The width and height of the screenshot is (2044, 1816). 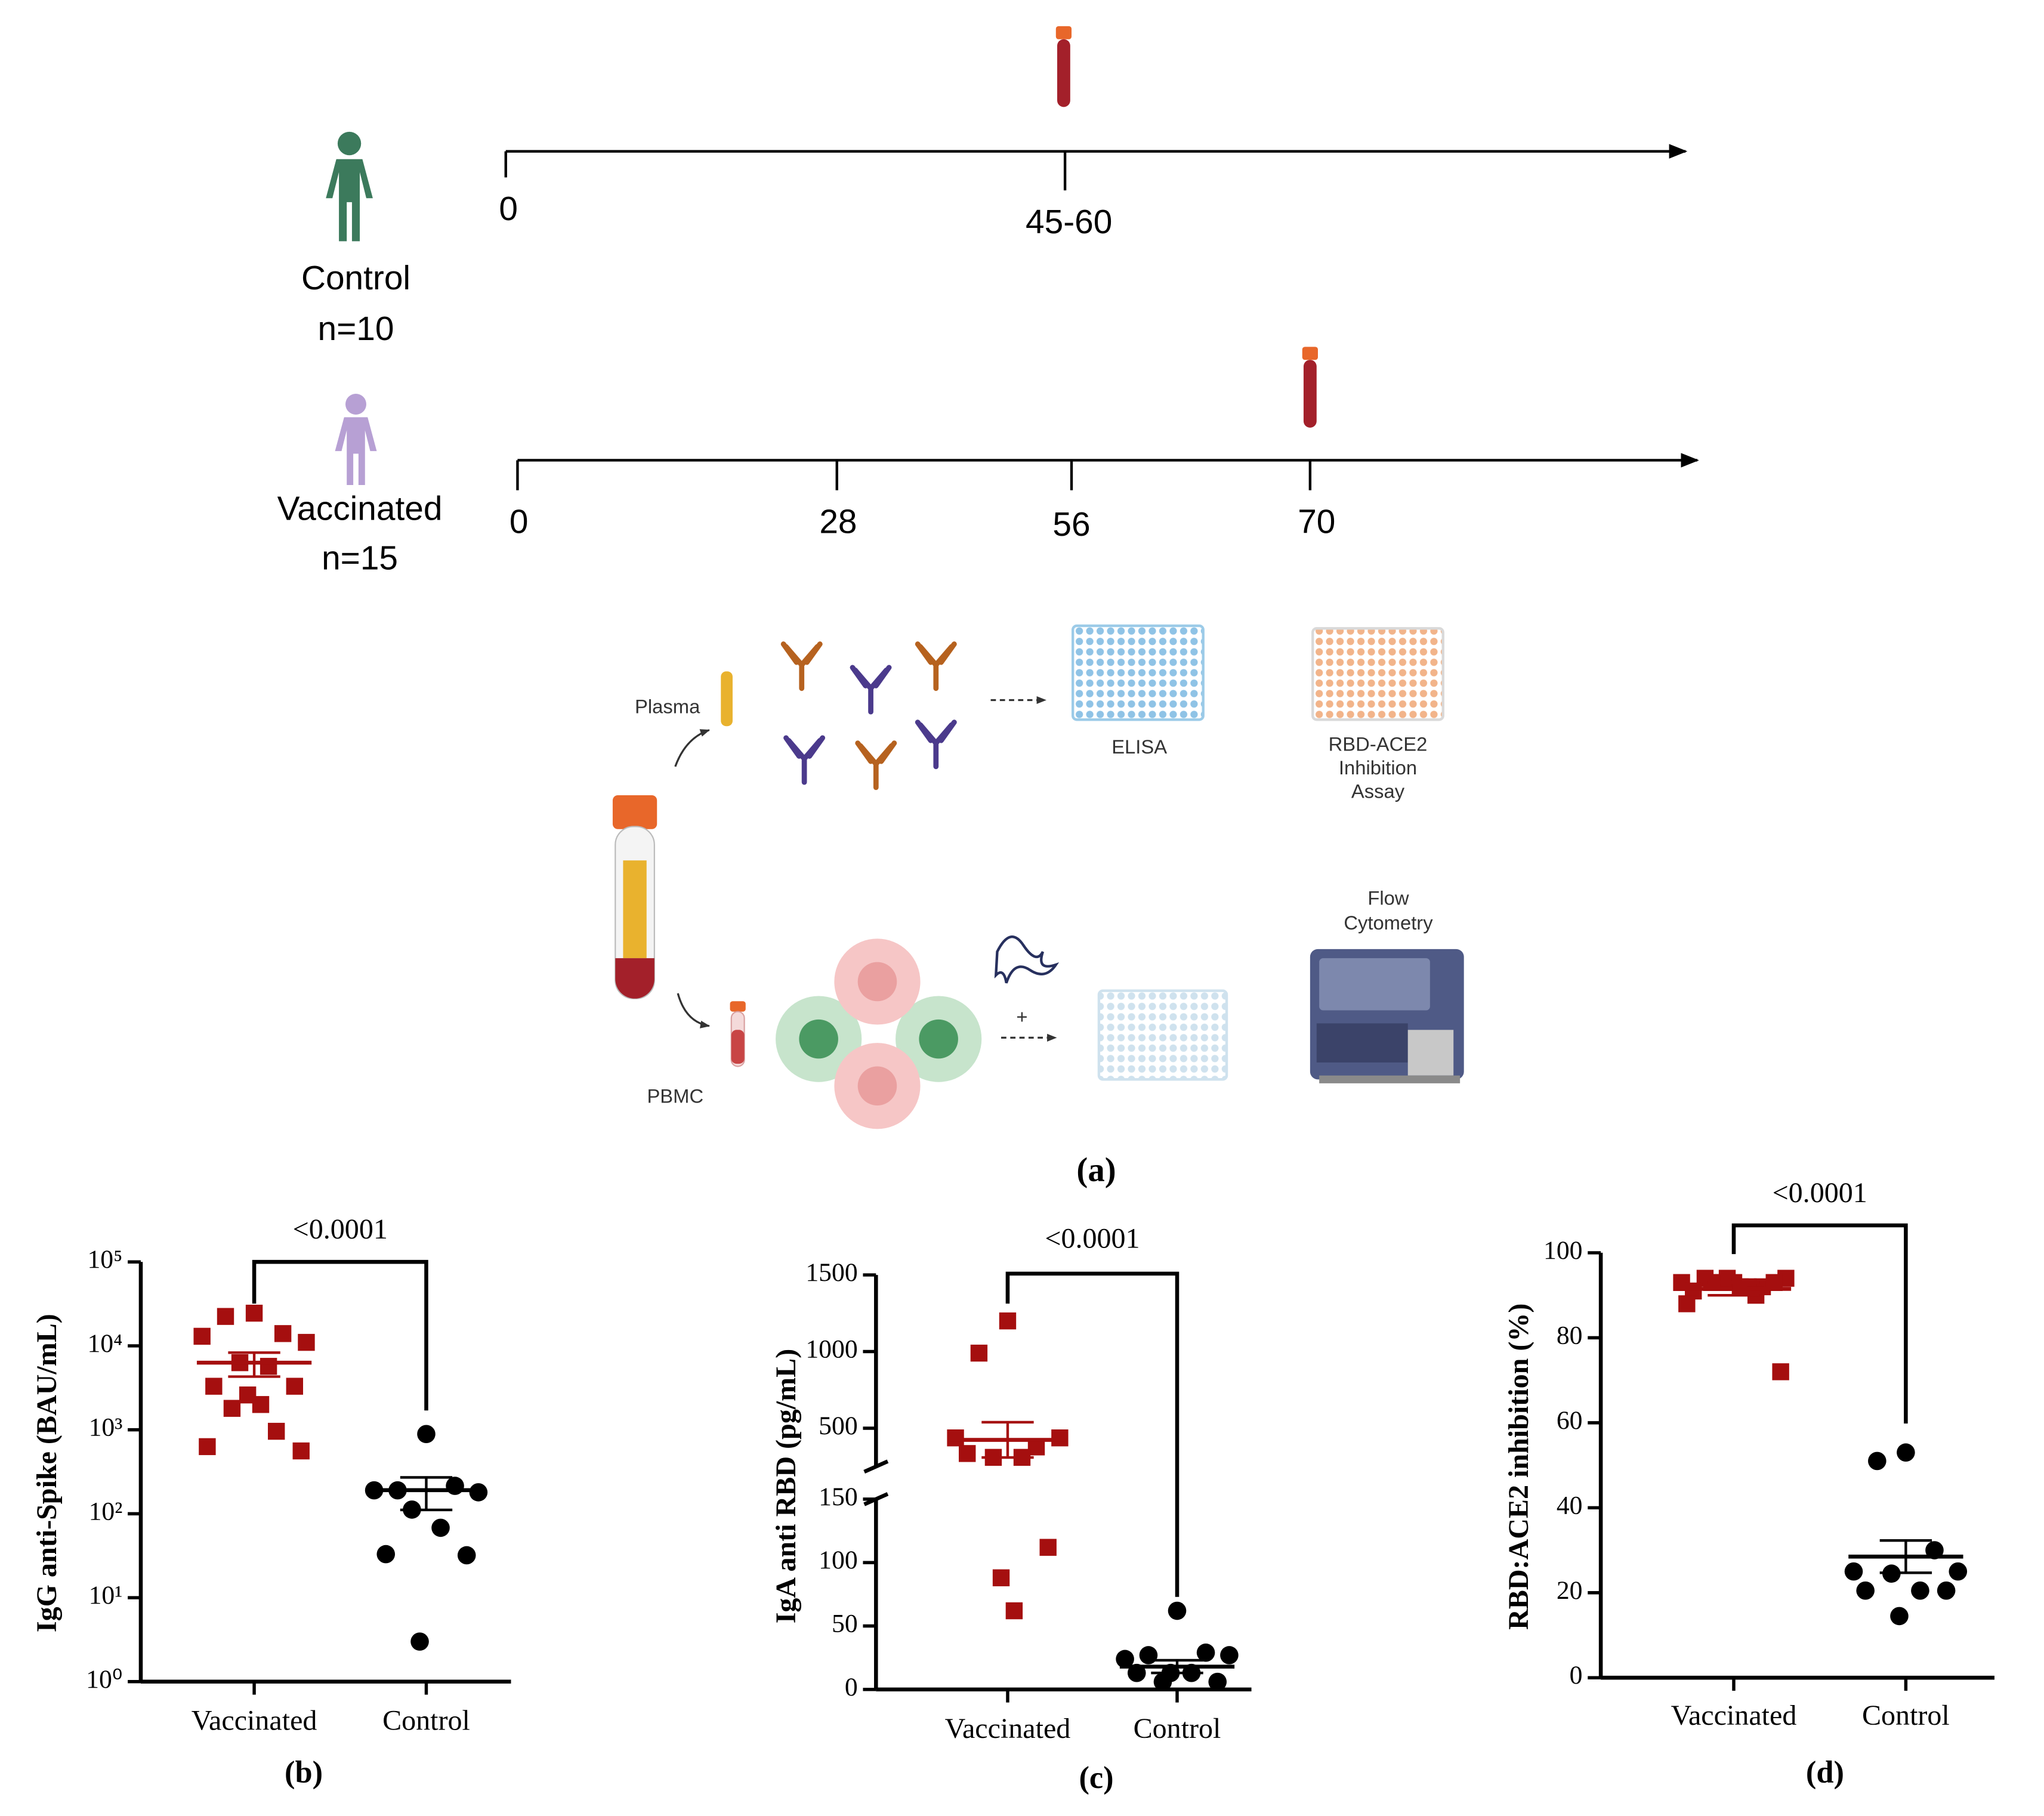 I want to click on y-tick-label: 10⁴, so click(x=105, y=1344).